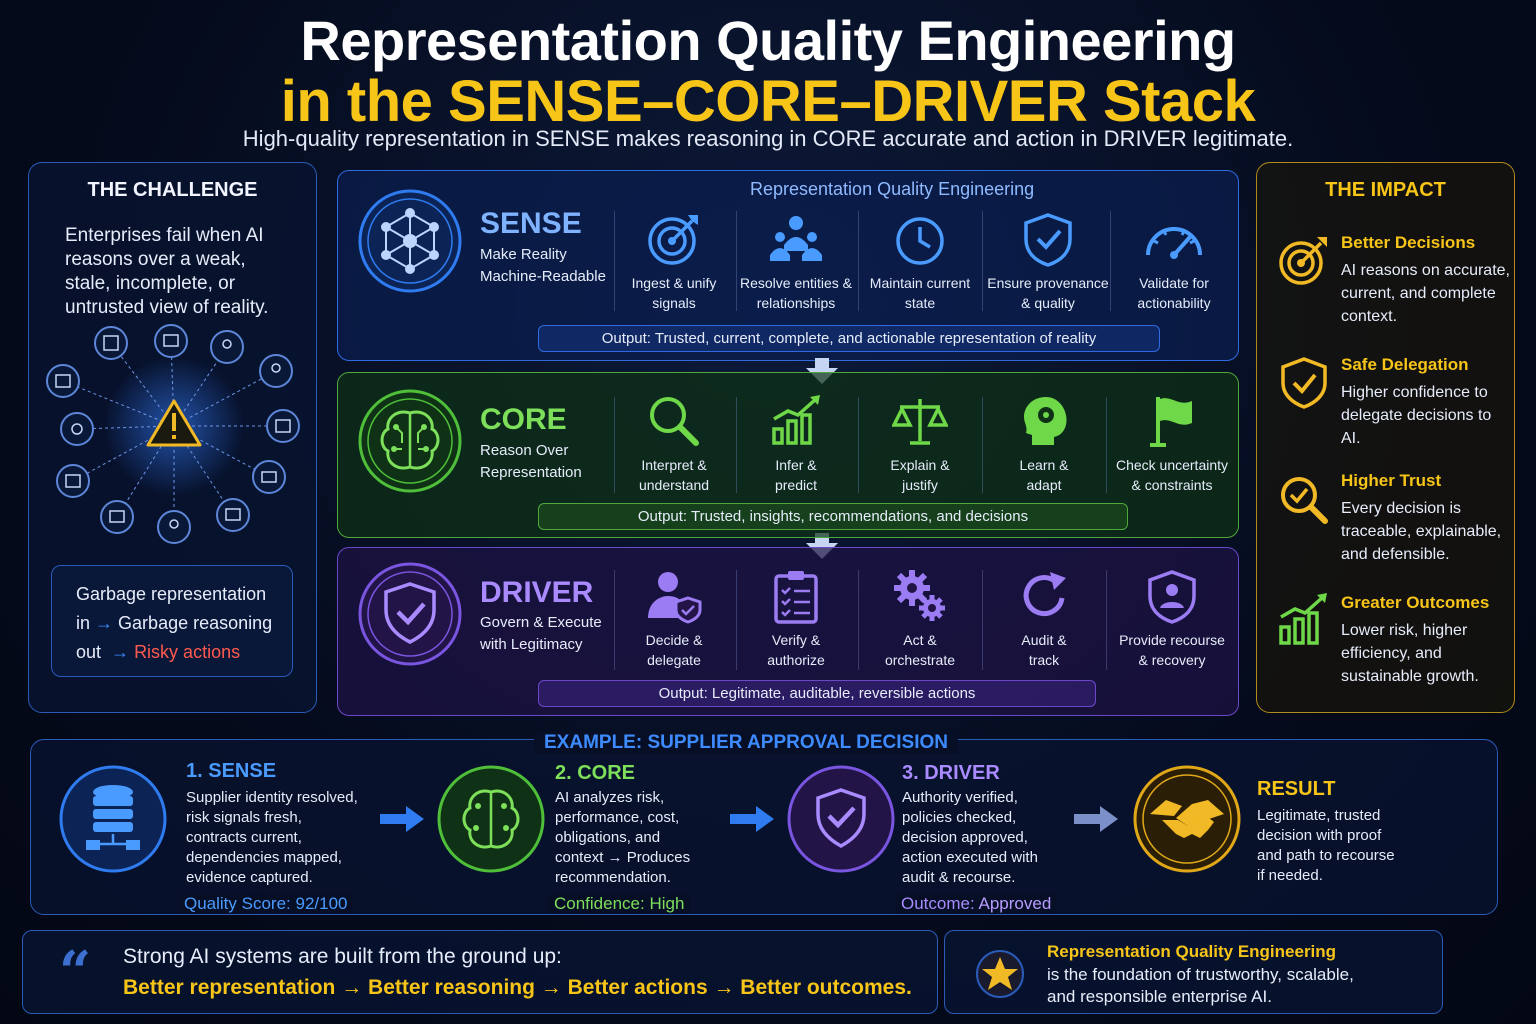  What do you see at coordinates (531, 223) in the screenshot?
I see `sense-name: SENSE` at bounding box center [531, 223].